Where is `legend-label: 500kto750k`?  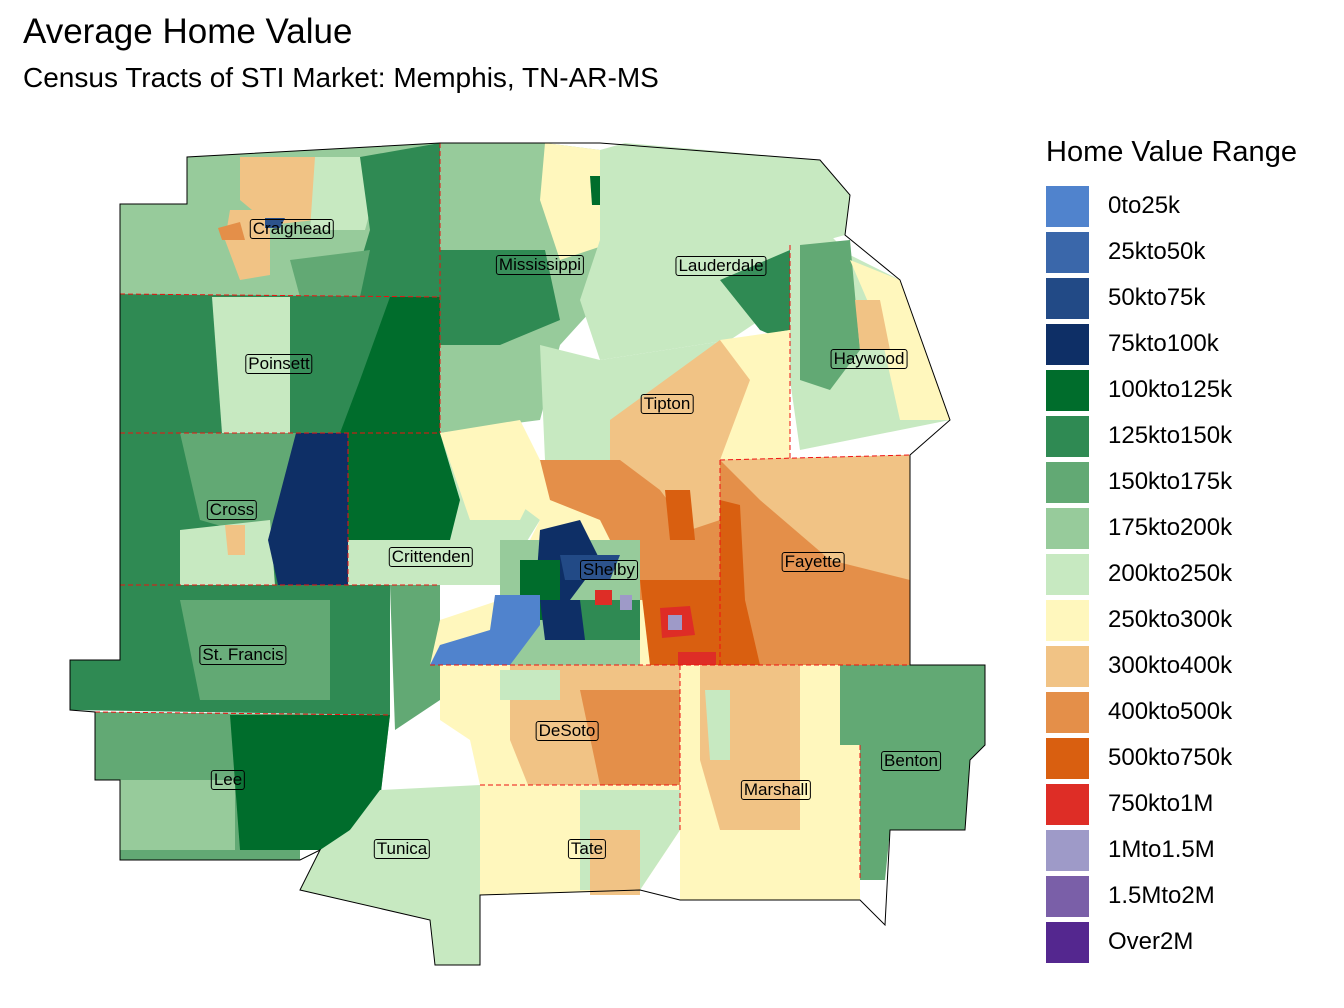
legend-label: 500kto750k is located at coordinates (1170, 757).